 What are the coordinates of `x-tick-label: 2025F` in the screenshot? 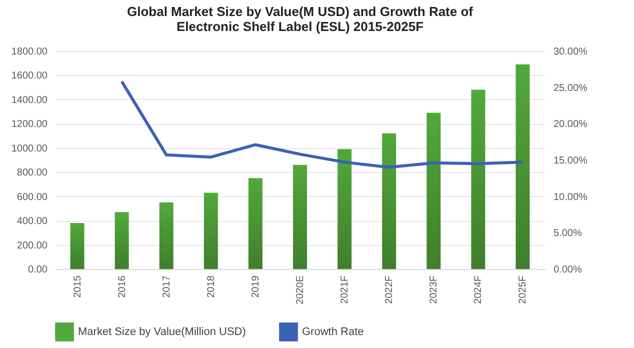 It's located at (523, 290).